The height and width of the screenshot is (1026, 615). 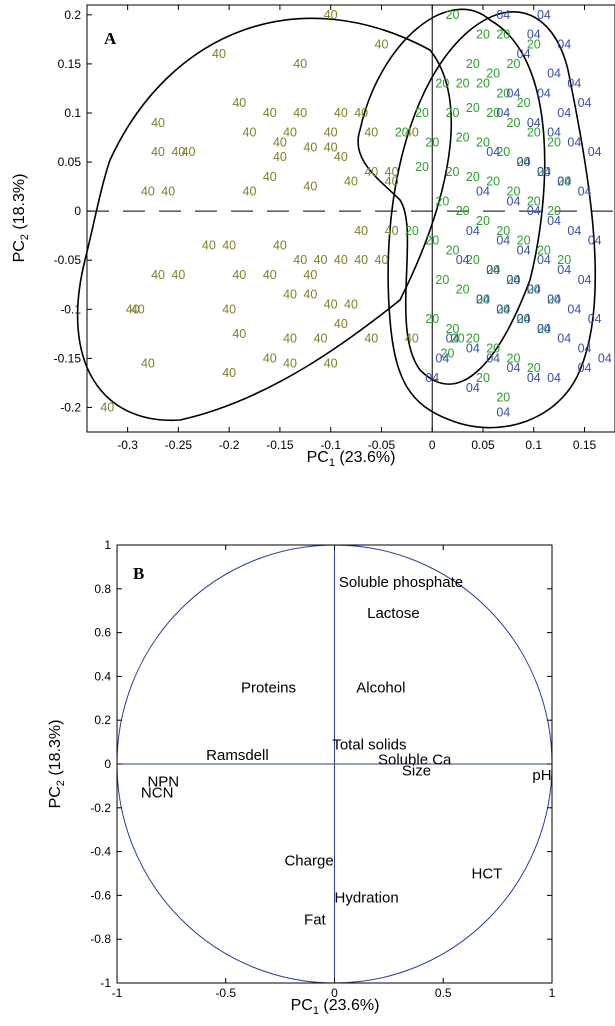 I want to click on y-tick-label: 1, so click(x=107, y=545).